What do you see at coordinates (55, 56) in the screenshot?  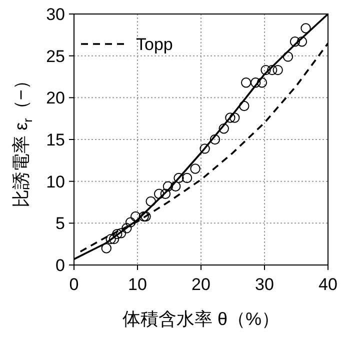 I see `y-tick-label: 25` at bounding box center [55, 56].